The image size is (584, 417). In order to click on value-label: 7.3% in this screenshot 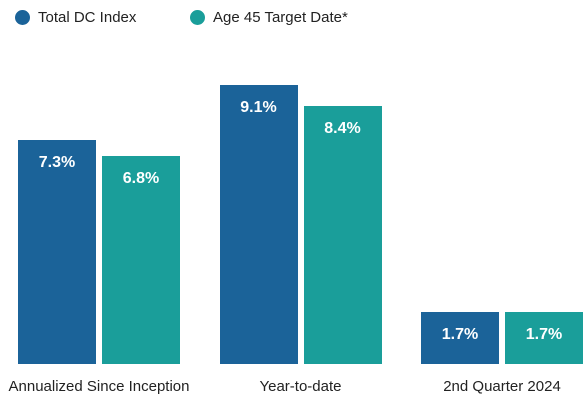, I will do `click(57, 163)`.